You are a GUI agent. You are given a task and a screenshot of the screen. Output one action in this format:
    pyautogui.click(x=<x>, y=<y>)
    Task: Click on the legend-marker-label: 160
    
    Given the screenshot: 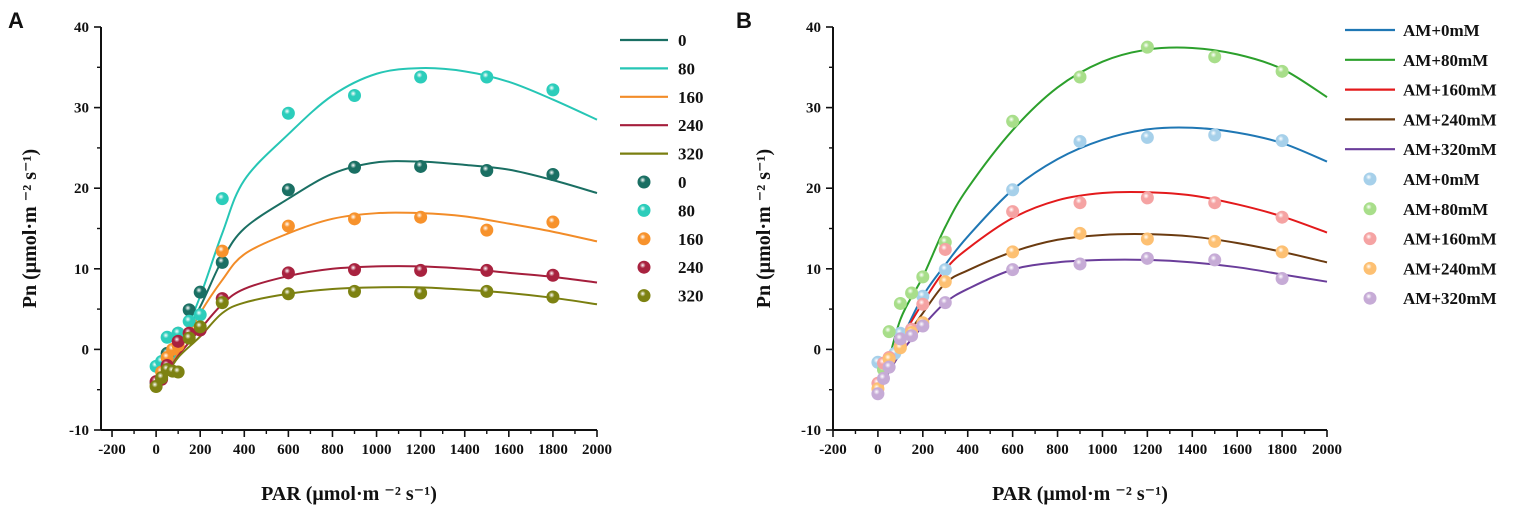 What is the action you would take?
    pyautogui.click(x=691, y=239)
    